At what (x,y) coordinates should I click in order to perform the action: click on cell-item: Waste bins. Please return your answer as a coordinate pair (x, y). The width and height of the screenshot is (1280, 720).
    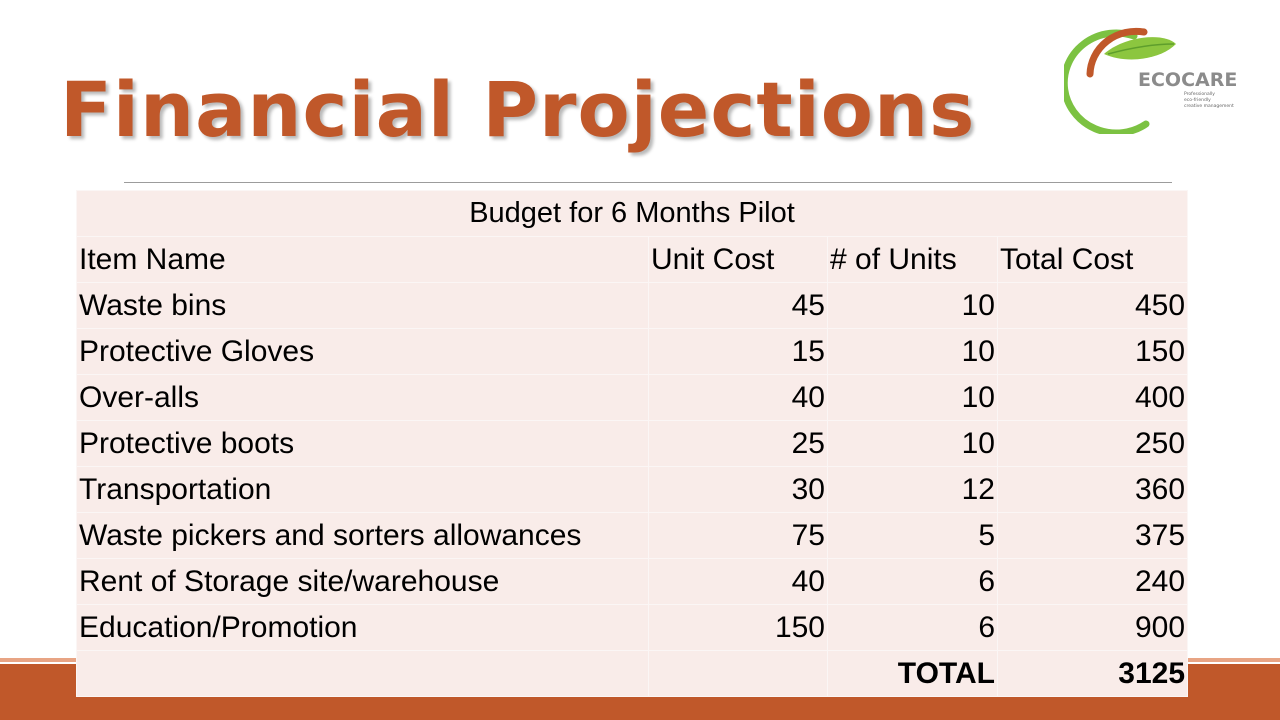
    Looking at the image, I should click on (362, 305).